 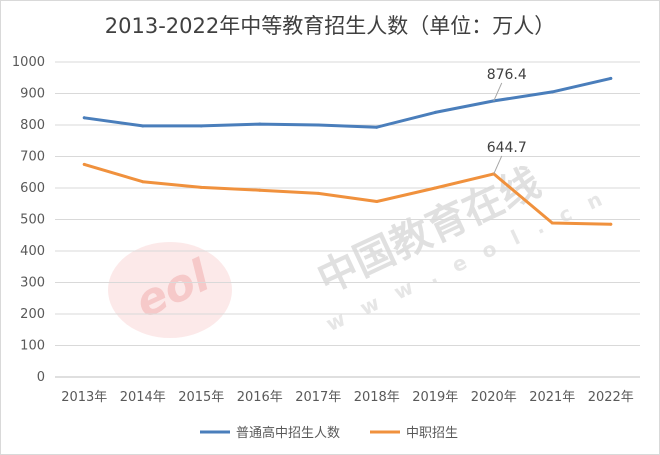 What do you see at coordinates (84, 397) in the screenshot?
I see `x-tick-label-0: 2013年` at bounding box center [84, 397].